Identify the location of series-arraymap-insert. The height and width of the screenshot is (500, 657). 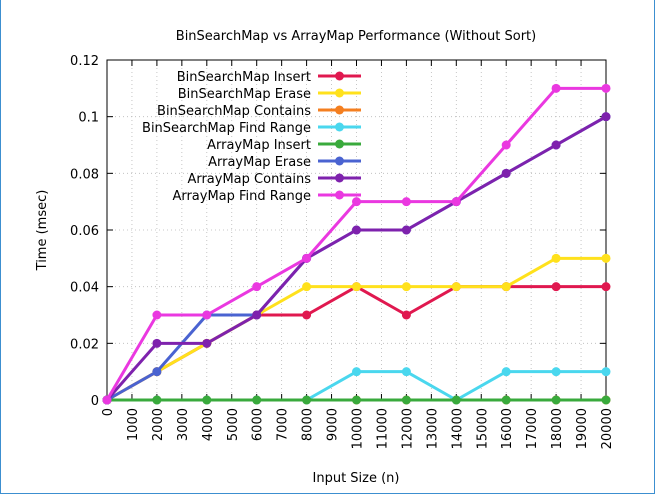
(356, 400).